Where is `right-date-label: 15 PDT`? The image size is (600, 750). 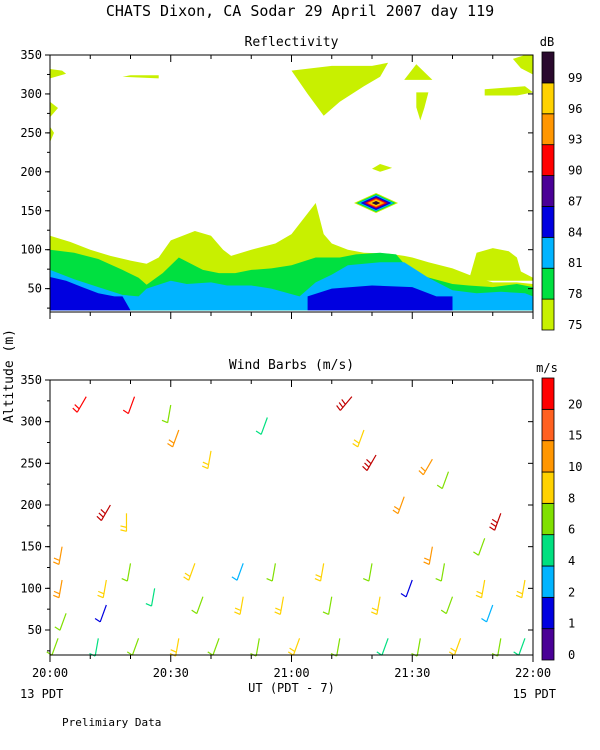 right-date-label: 15 PDT is located at coordinates (534, 694).